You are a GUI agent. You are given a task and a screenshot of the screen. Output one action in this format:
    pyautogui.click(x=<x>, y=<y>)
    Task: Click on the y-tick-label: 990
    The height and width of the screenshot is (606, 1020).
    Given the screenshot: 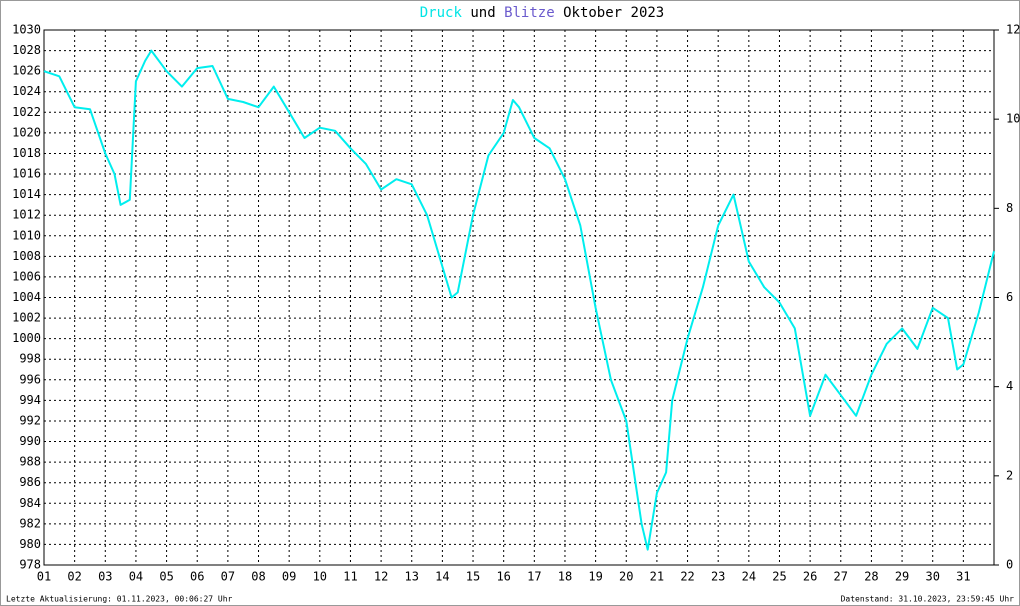 What is the action you would take?
    pyautogui.click(x=30, y=441)
    